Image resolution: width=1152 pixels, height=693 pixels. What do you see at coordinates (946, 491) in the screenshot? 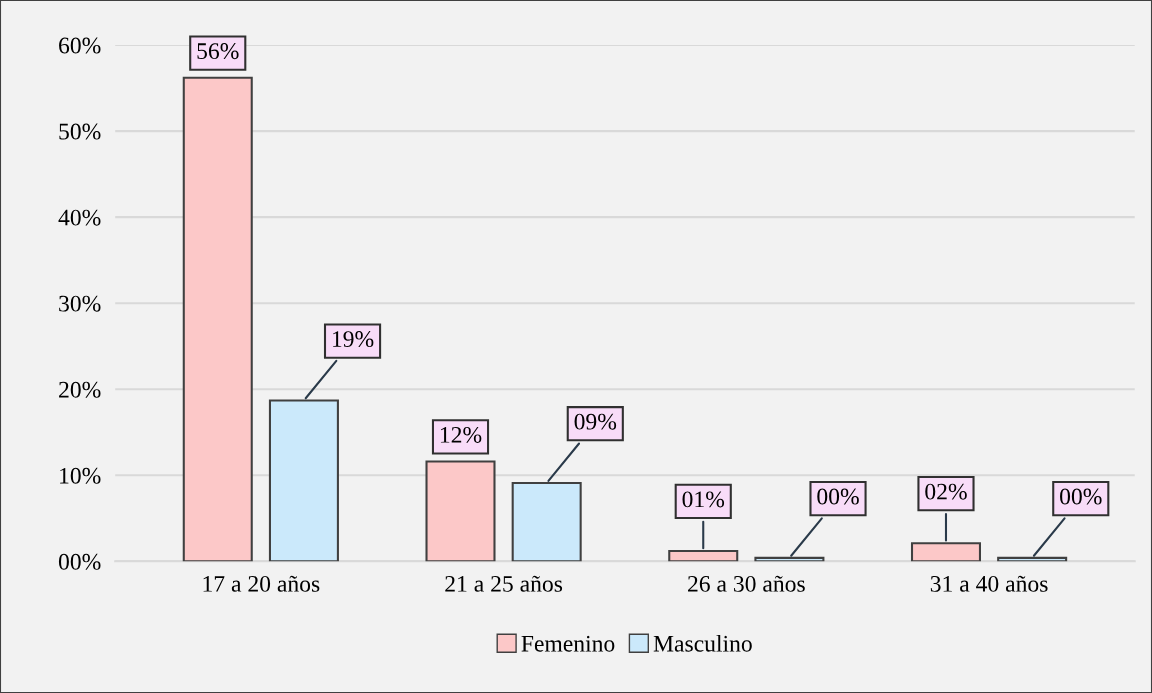
I see `data-label: 02%` at bounding box center [946, 491].